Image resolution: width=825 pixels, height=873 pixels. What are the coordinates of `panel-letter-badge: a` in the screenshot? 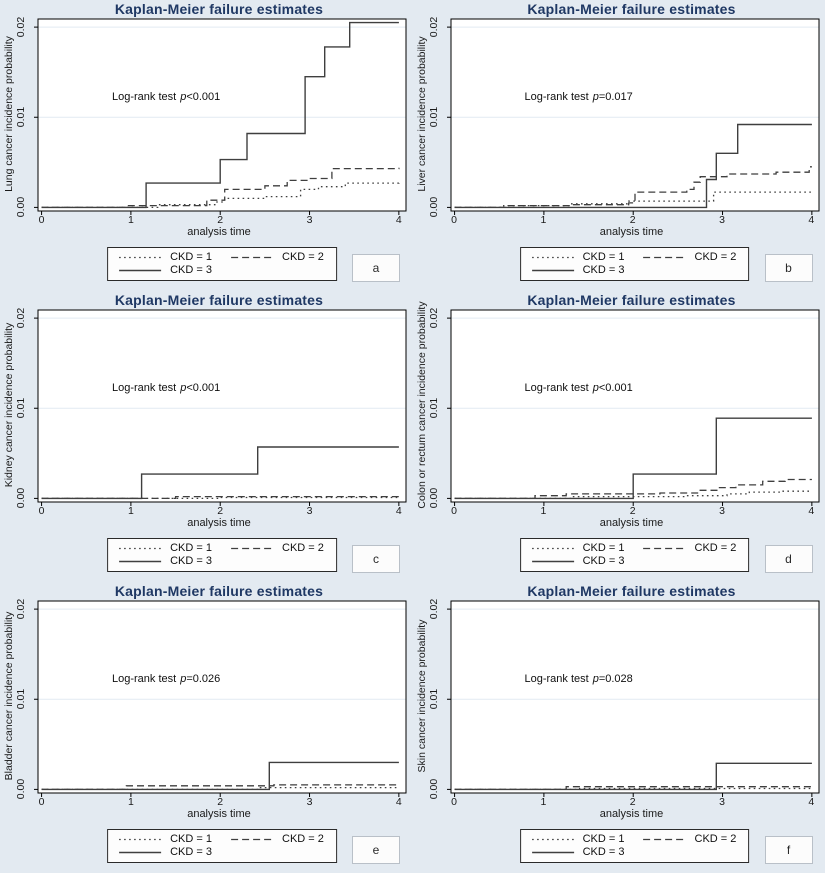 It's located at (376, 268).